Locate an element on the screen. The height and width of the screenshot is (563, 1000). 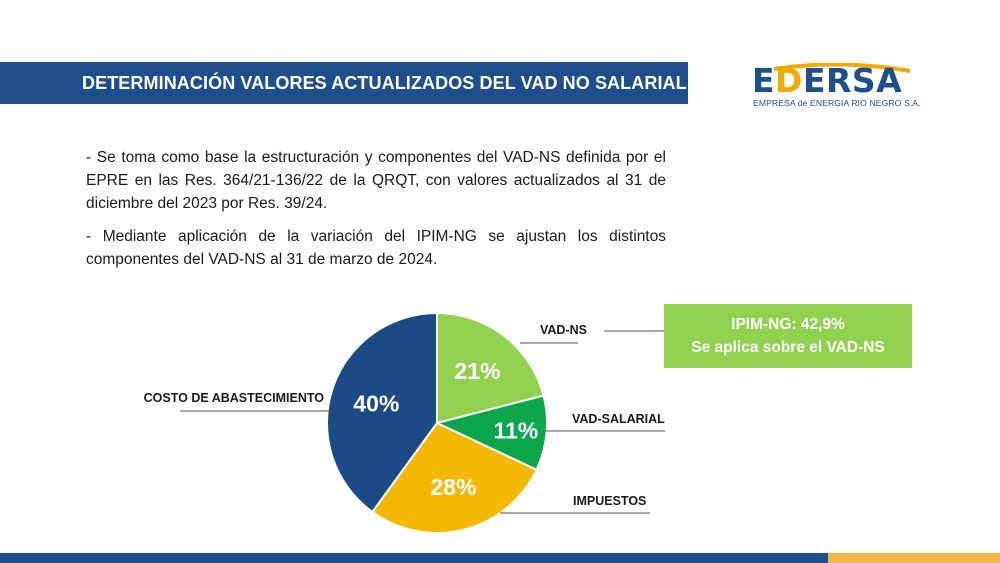
logo-letter-d: D is located at coordinates (789, 80).